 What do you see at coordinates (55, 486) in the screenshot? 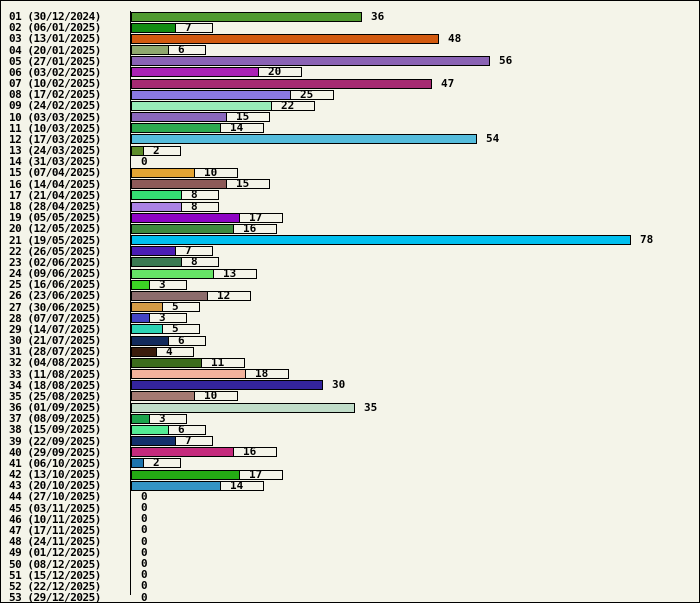
I see `week-label: 43 (20/10/2025)` at bounding box center [55, 486].